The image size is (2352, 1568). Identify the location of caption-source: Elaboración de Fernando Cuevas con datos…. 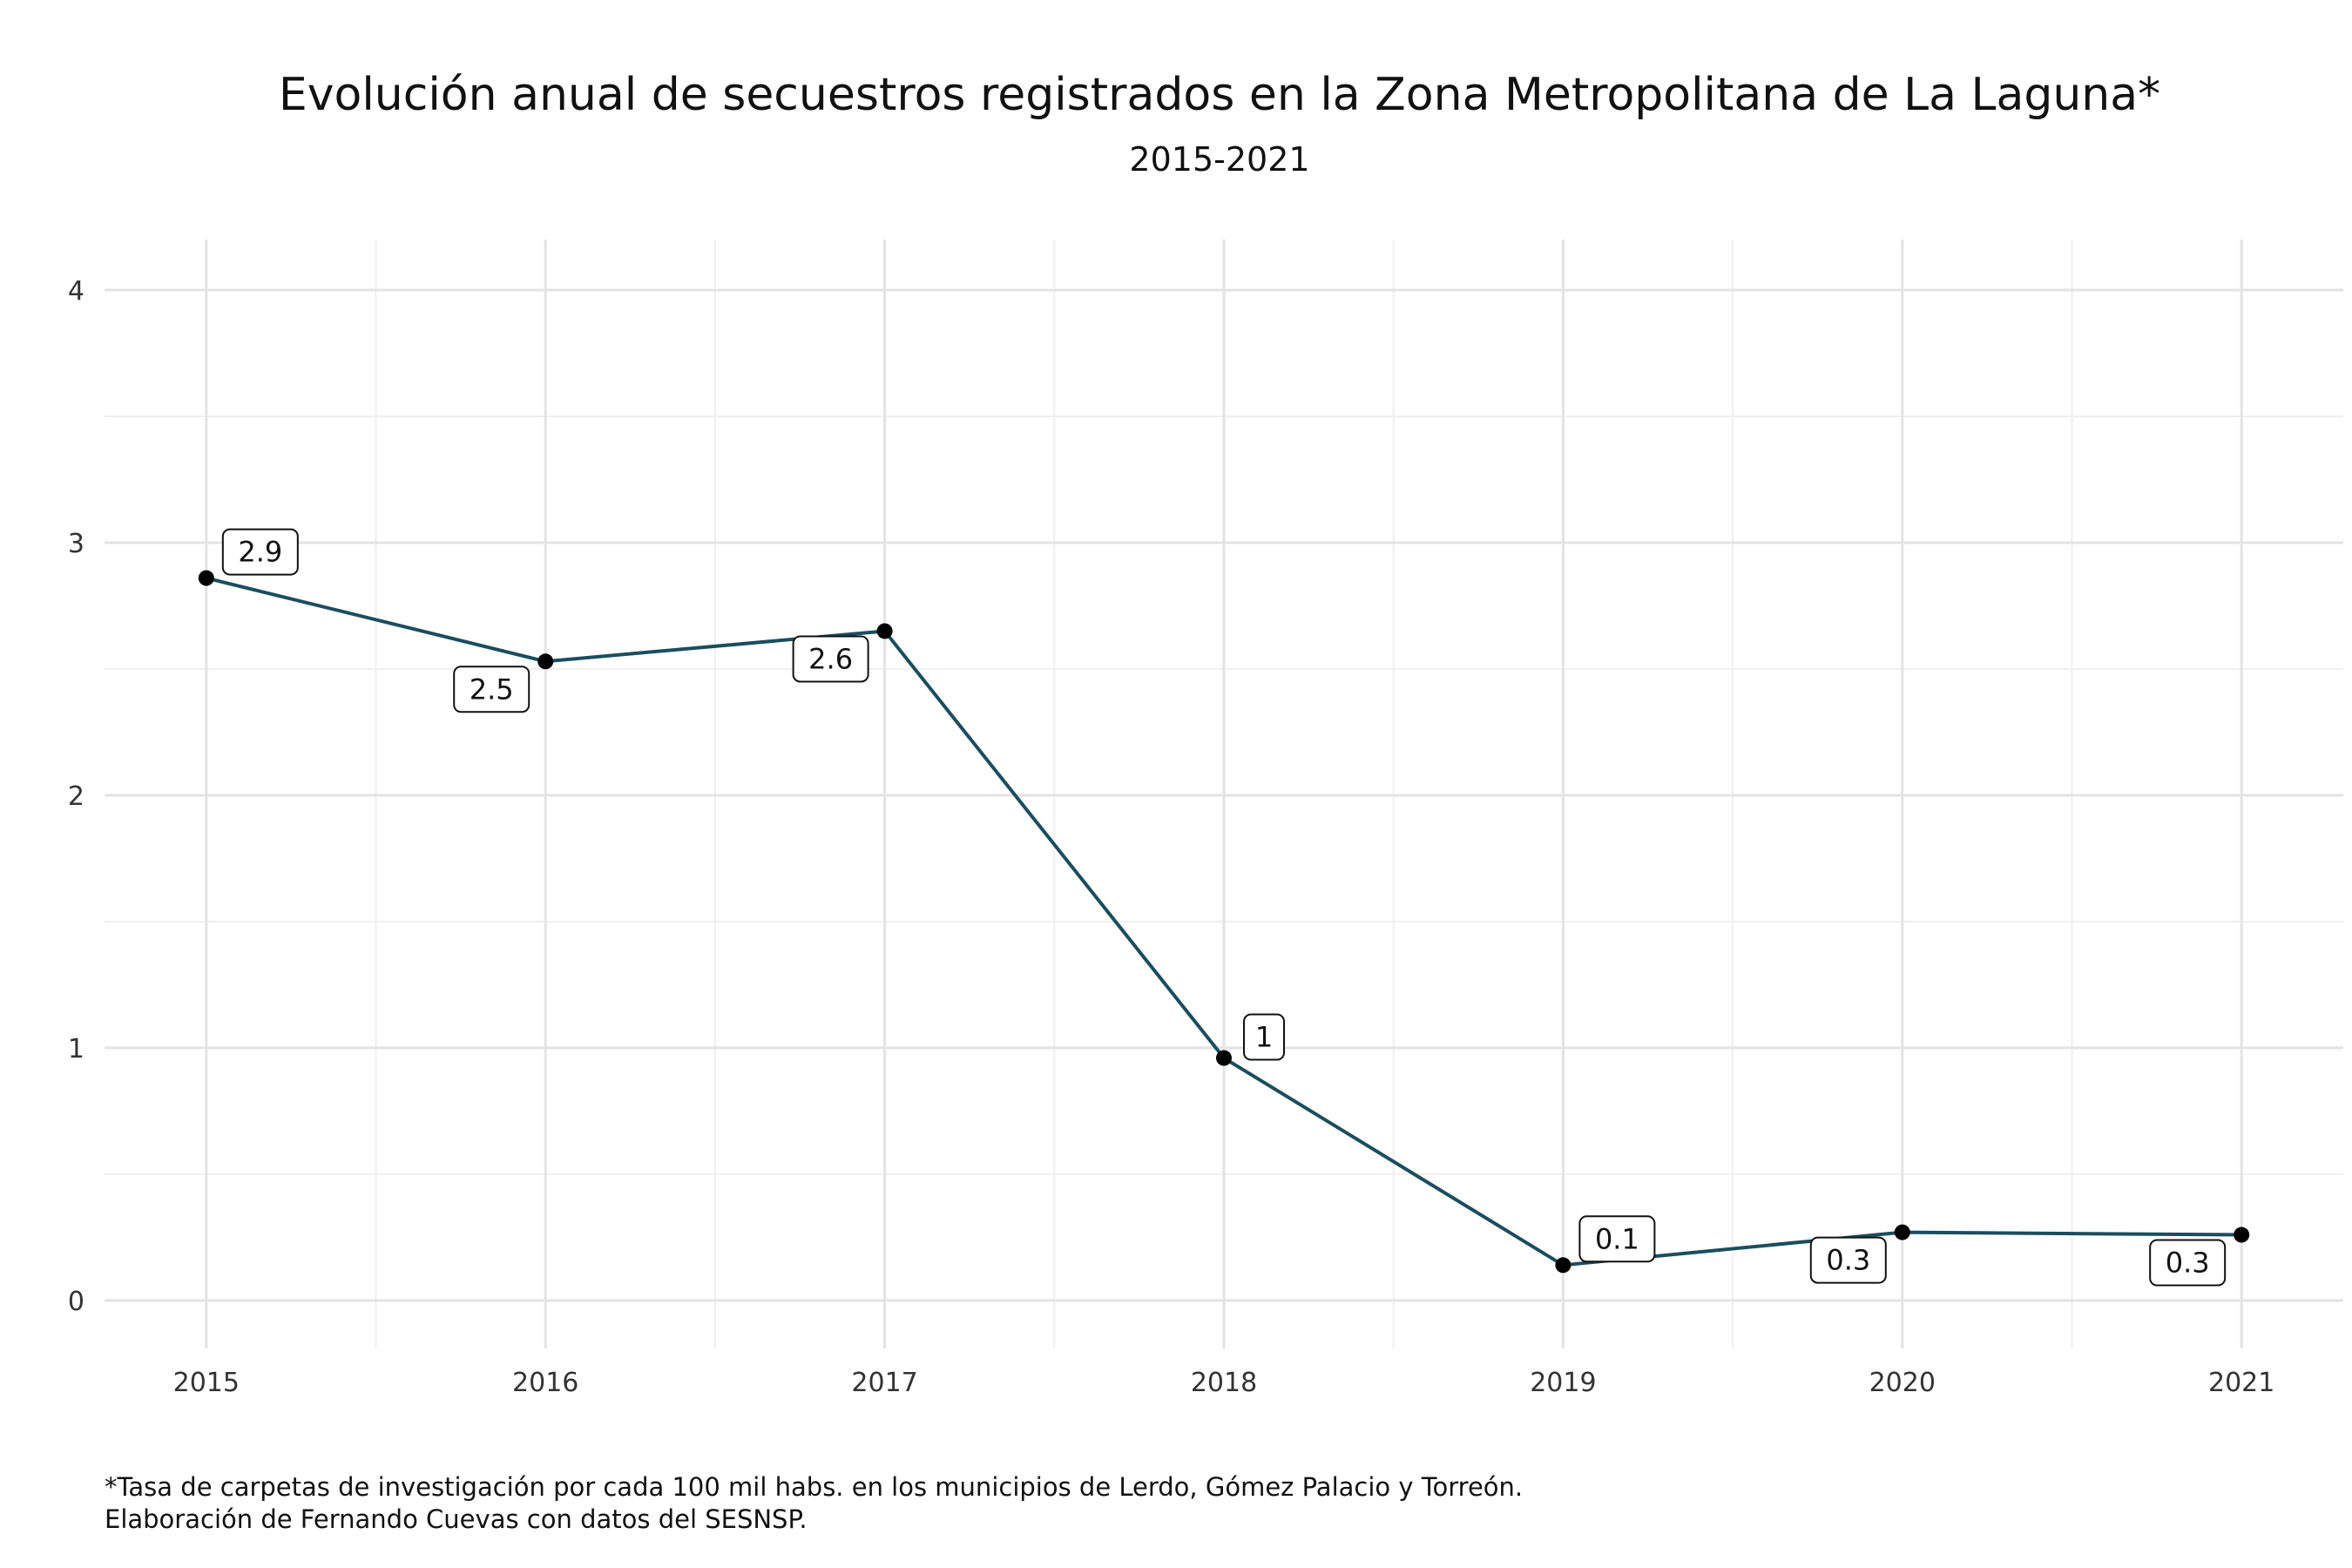
(456, 1519).